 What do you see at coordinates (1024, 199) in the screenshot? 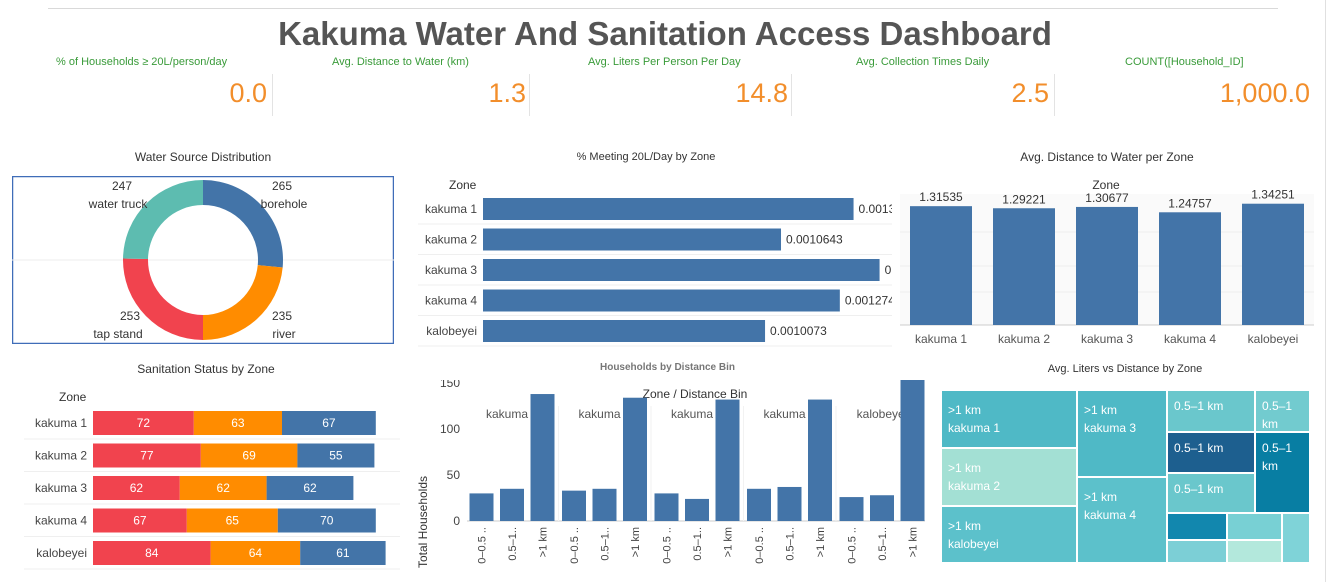
I see `data-label: 1.29221` at bounding box center [1024, 199].